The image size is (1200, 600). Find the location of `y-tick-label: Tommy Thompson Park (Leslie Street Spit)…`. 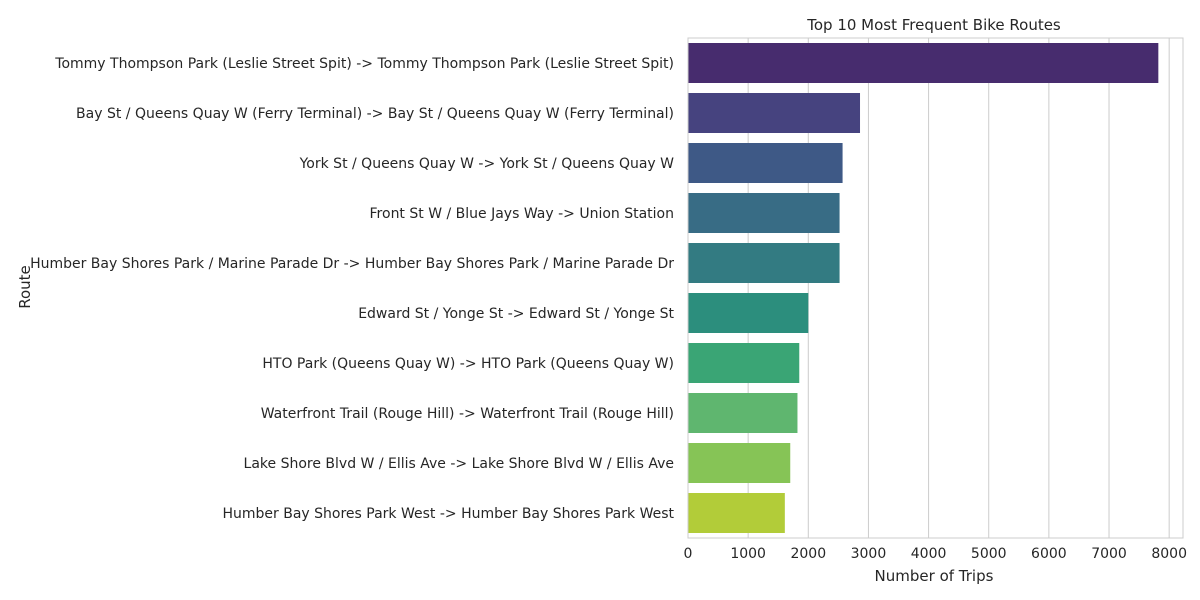

y-tick-label: Tommy Thompson Park (Leslie Street Spit)… is located at coordinates (364, 64).